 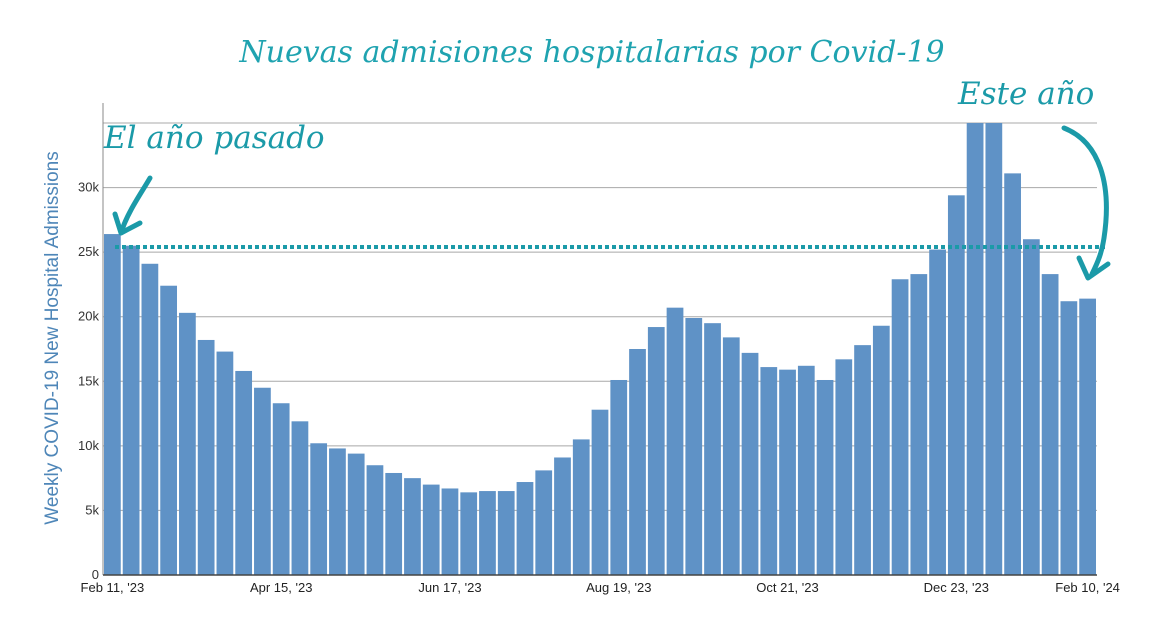 I want to click on annotation-last-year: El año pasado, so click(x=214, y=138).